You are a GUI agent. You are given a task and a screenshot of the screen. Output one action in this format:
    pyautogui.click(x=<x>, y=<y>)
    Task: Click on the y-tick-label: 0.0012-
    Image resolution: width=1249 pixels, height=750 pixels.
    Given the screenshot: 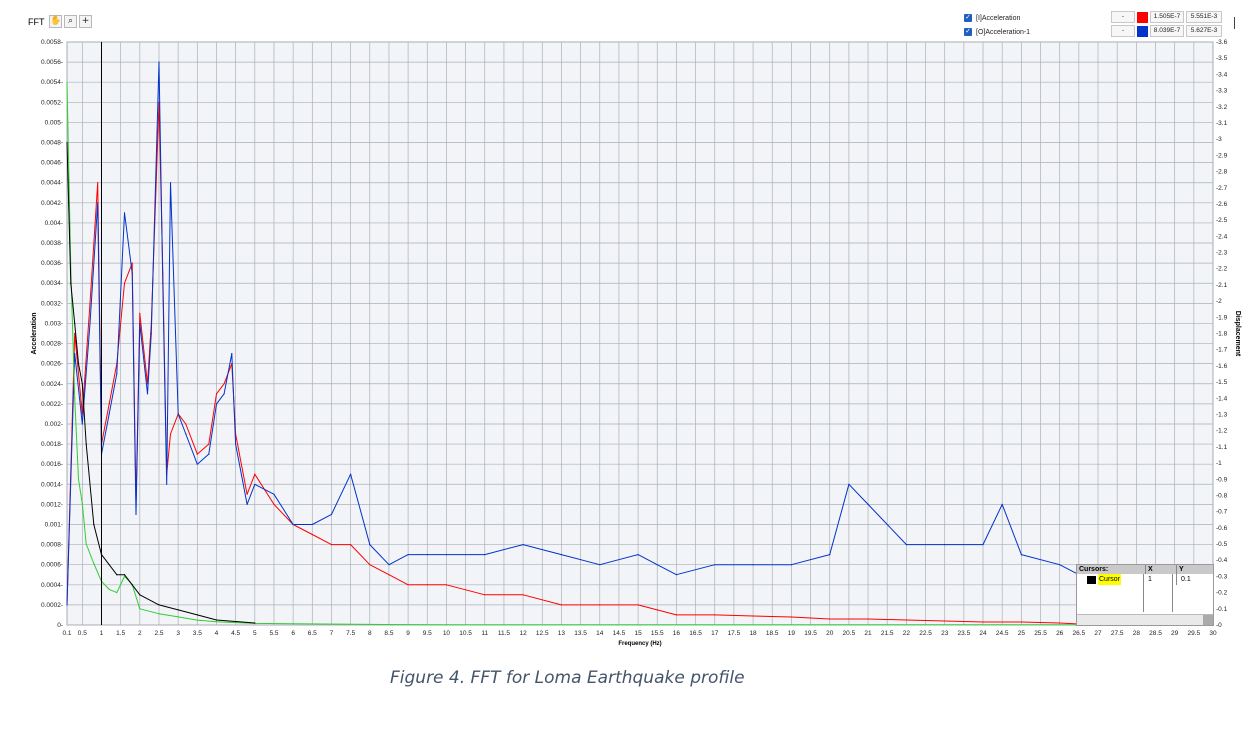 What is the action you would take?
    pyautogui.click(x=52, y=504)
    